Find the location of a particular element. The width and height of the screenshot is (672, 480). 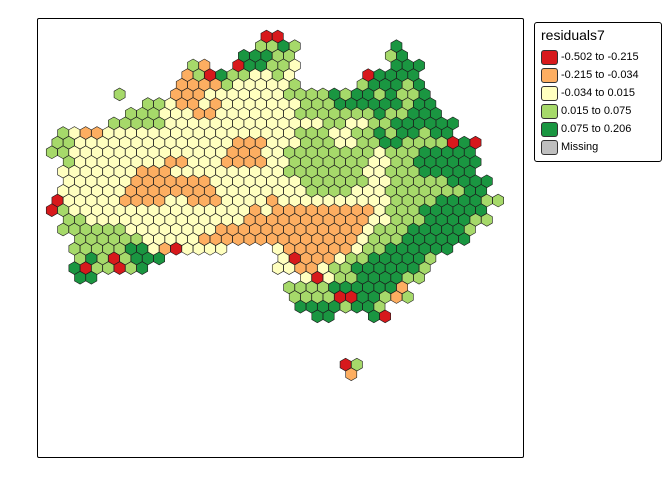

legend-label: -0.502 to -0.215 is located at coordinates (600, 57).